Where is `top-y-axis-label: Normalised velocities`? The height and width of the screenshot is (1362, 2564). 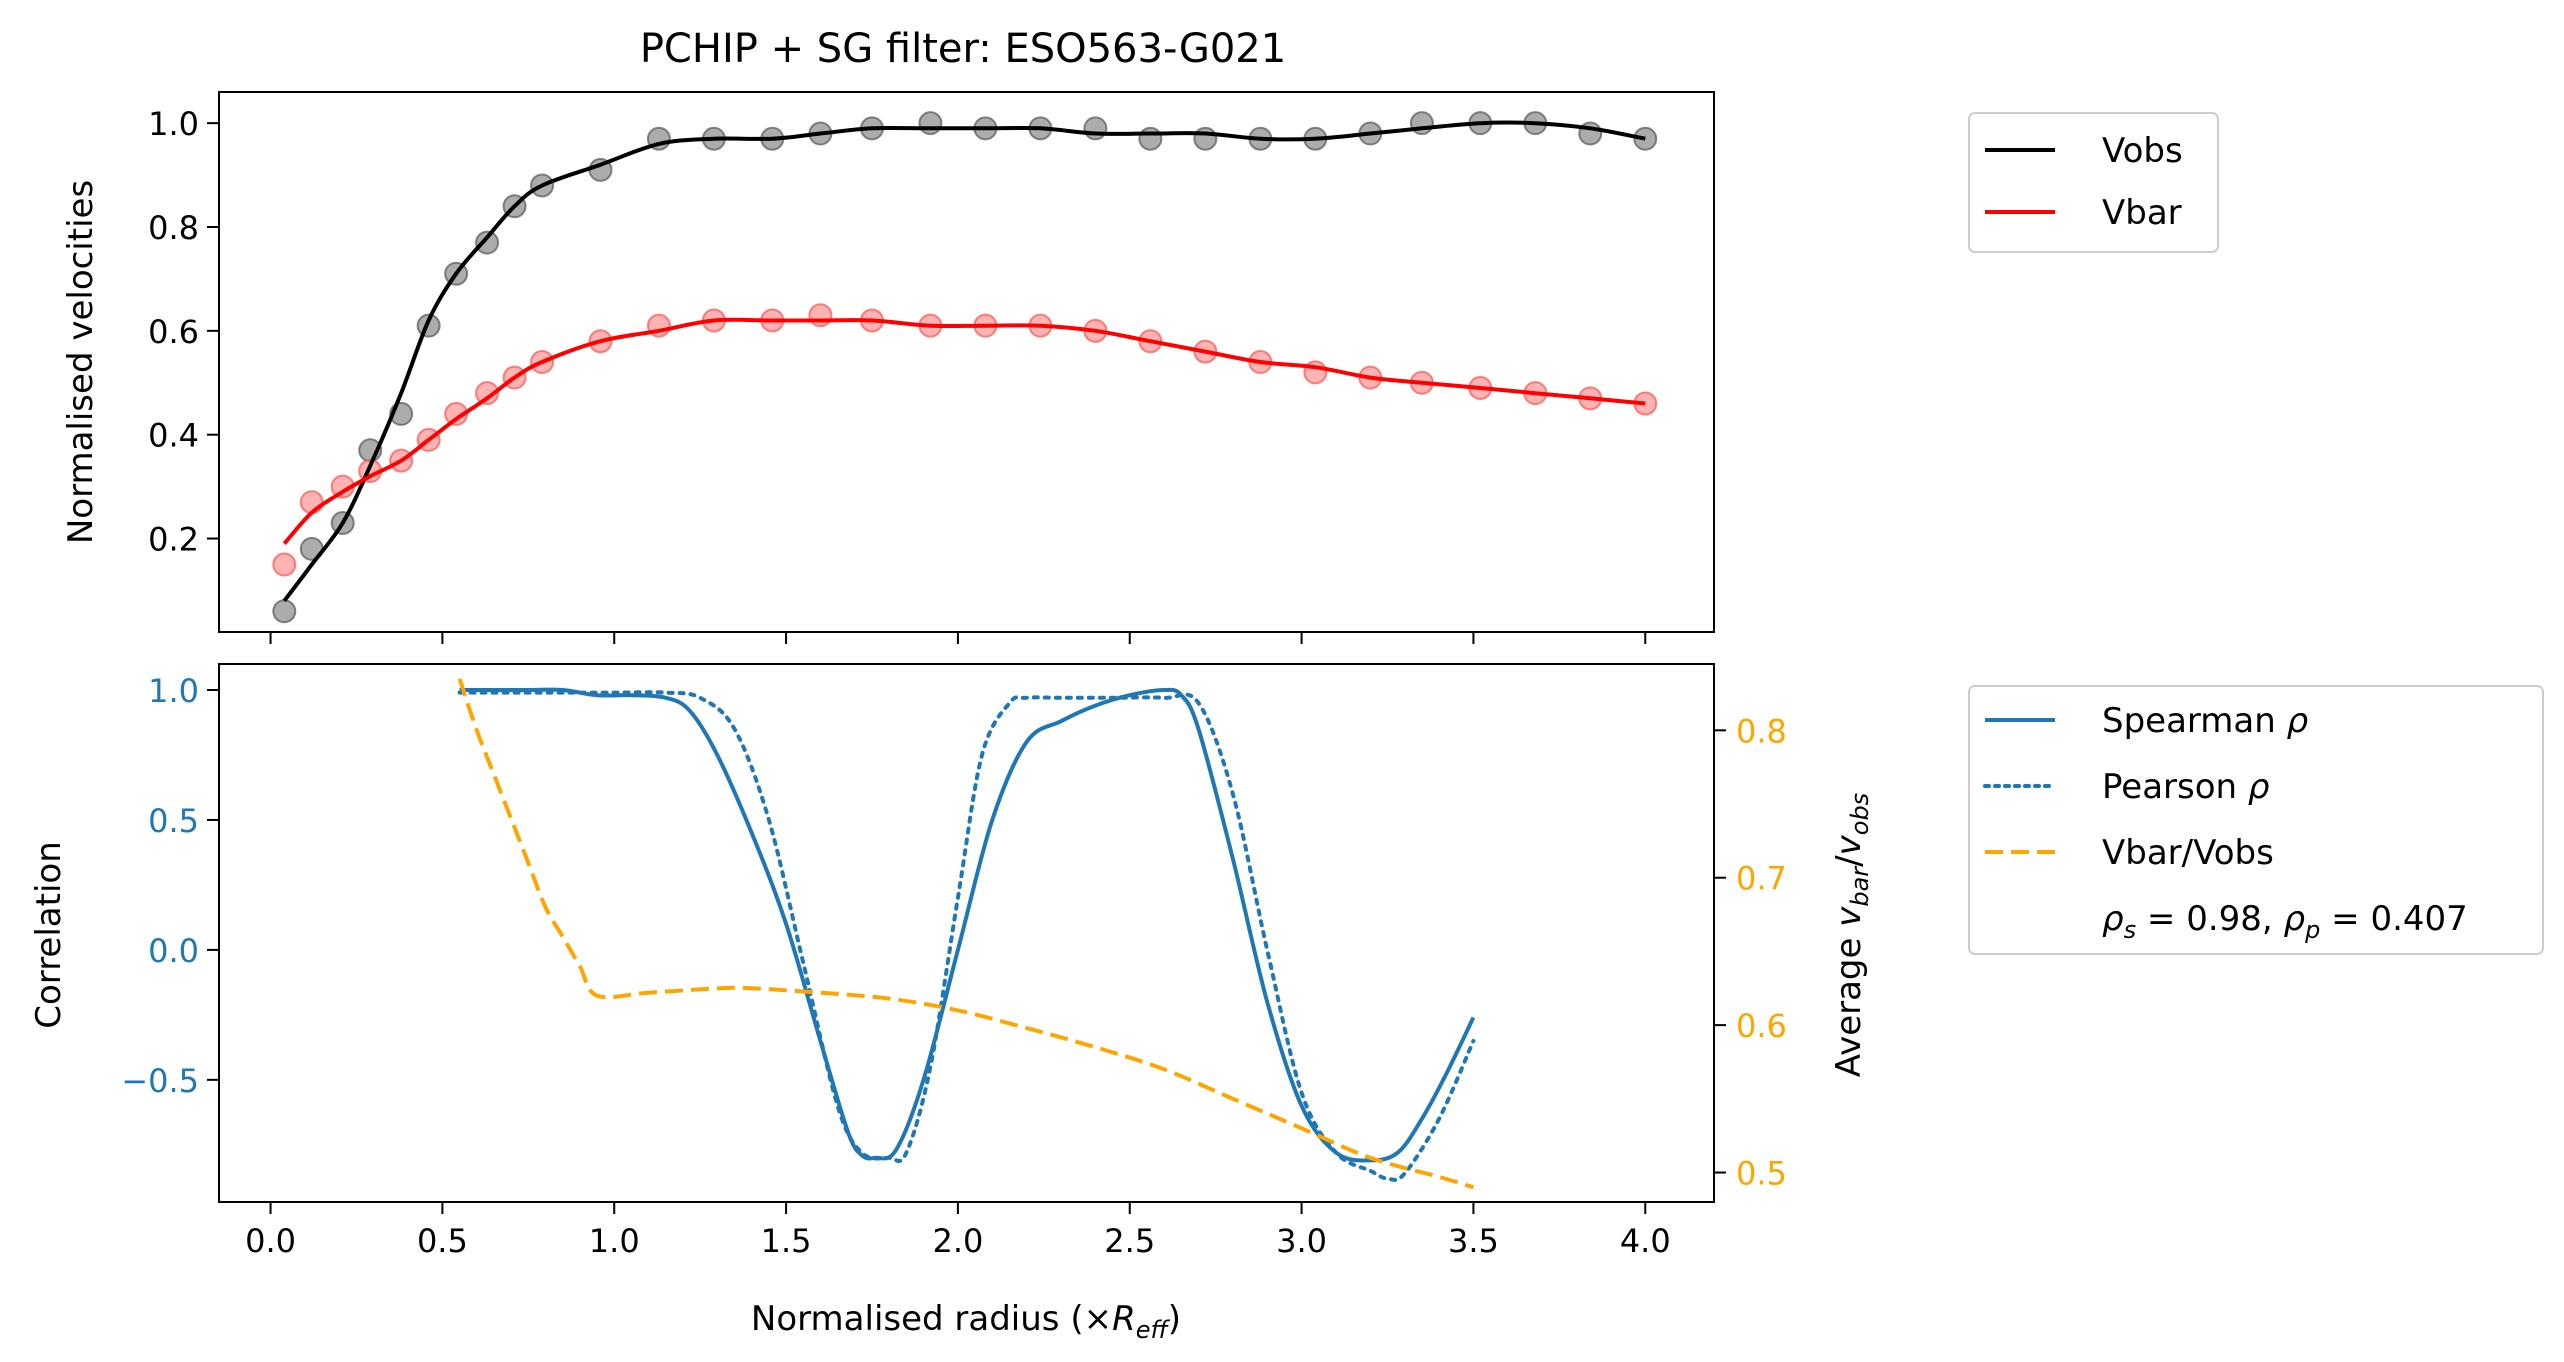 top-y-axis-label: Normalised velocities is located at coordinates (81, 362).